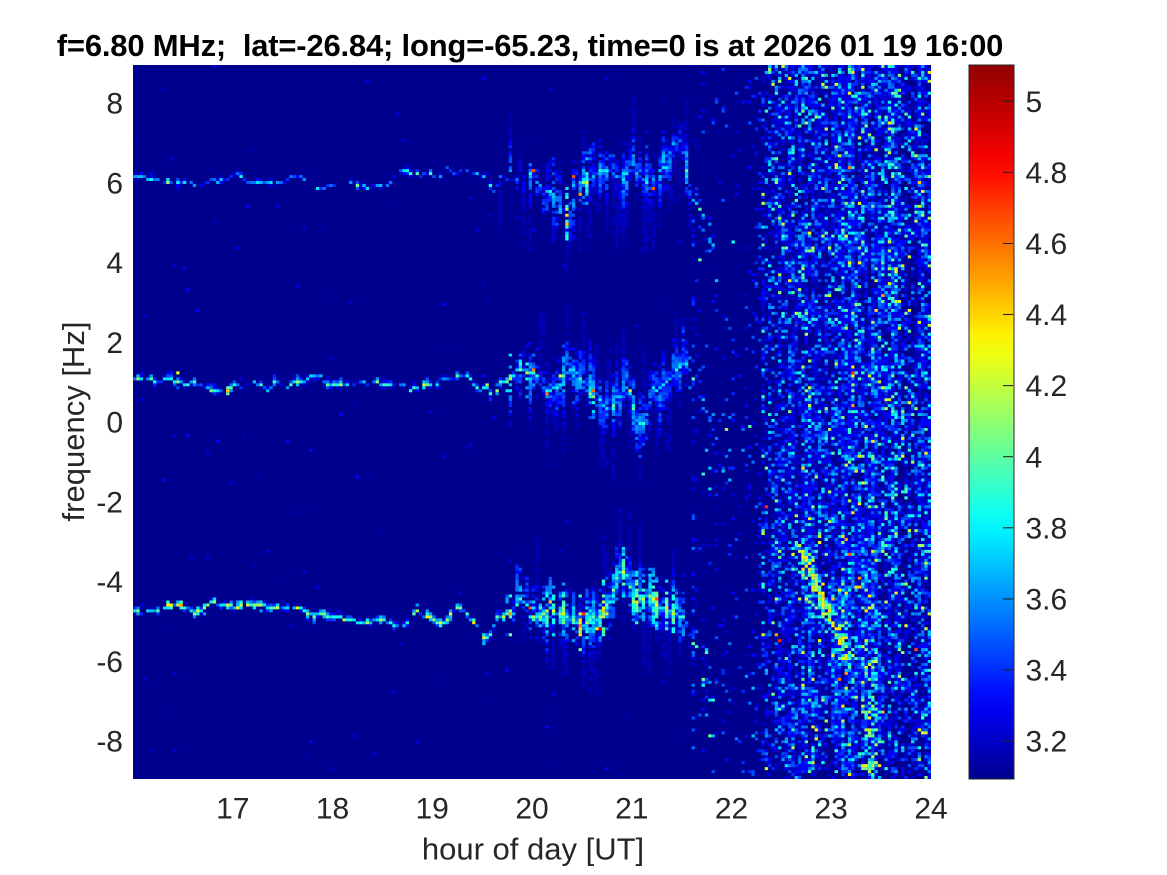 This screenshot has height=875, width=1167. What do you see at coordinates (232, 809) in the screenshot?
I see `svg-text: 17` at bounding box center [232, 809].